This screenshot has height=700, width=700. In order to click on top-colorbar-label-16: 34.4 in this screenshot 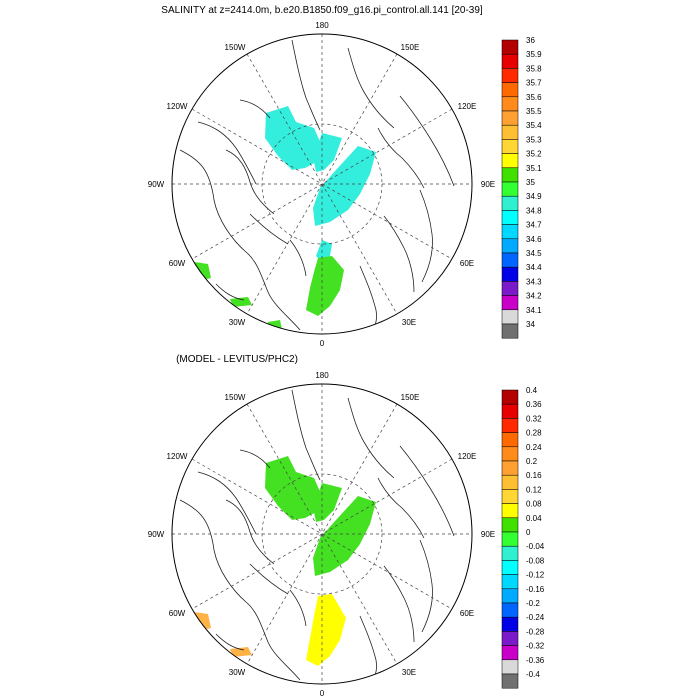, I will do `click(534, 267)`.